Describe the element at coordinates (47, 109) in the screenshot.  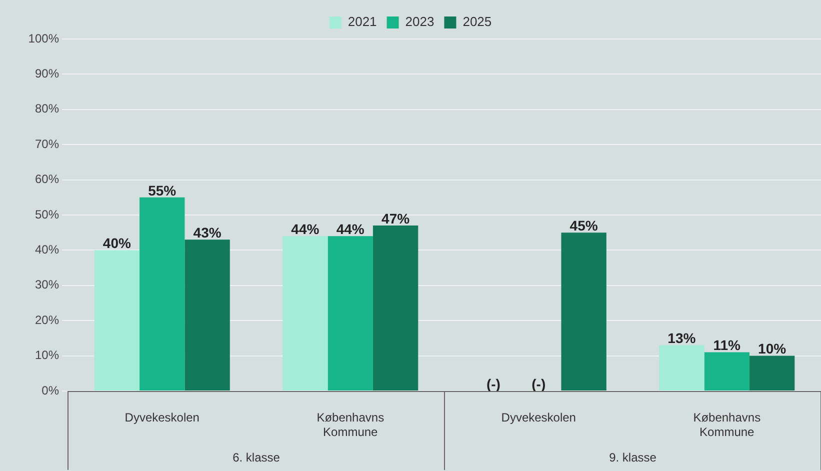
I see `y-tick-label: 80%` at that location.